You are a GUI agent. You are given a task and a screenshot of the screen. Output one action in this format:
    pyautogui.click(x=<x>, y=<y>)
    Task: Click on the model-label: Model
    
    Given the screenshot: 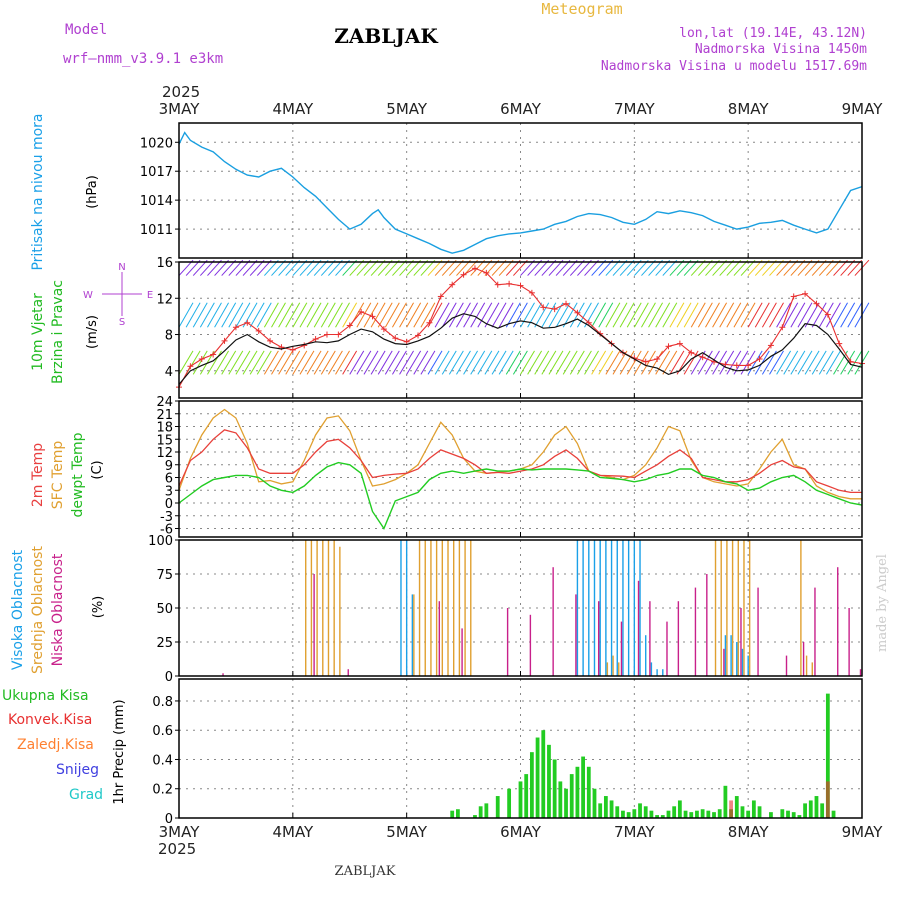 What is the action you would take?
    pyautogui.click(x=86, y=30)
    